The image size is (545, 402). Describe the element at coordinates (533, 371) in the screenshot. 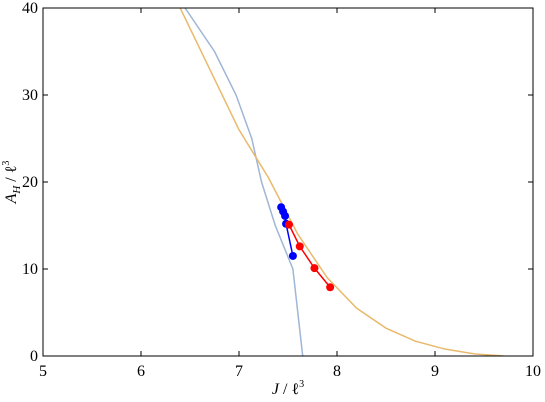

I see `x-tick-label: 10` at that location.